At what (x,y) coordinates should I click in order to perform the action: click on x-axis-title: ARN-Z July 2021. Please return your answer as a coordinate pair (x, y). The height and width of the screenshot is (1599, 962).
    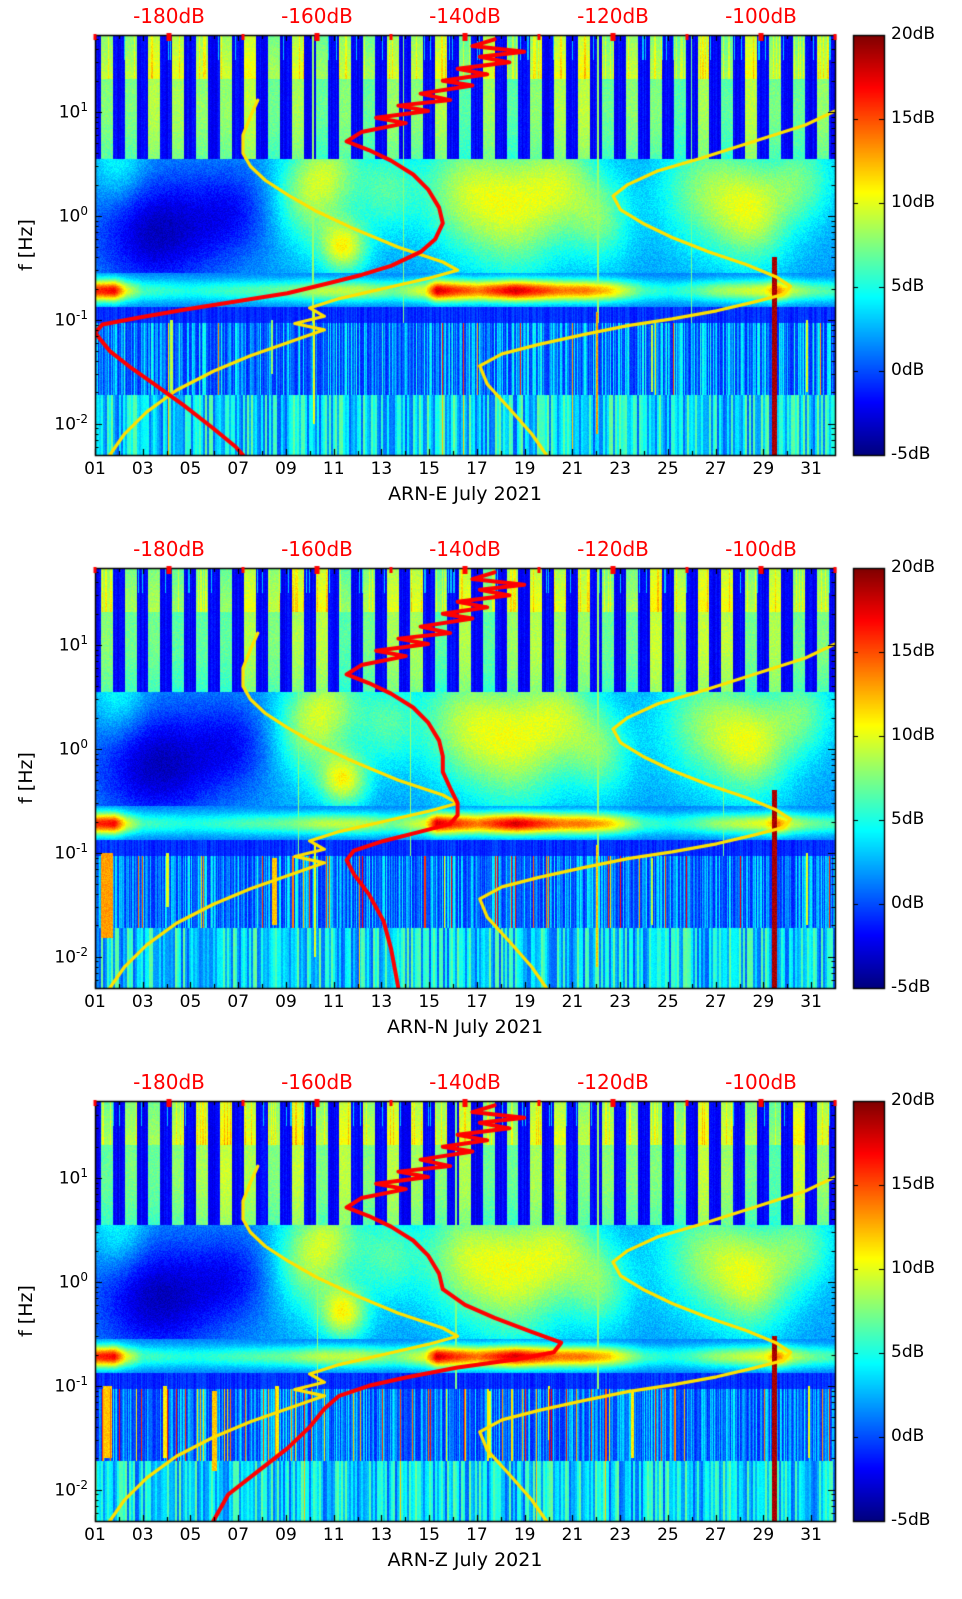
    Looking at the image, I should click on (465, 1560).